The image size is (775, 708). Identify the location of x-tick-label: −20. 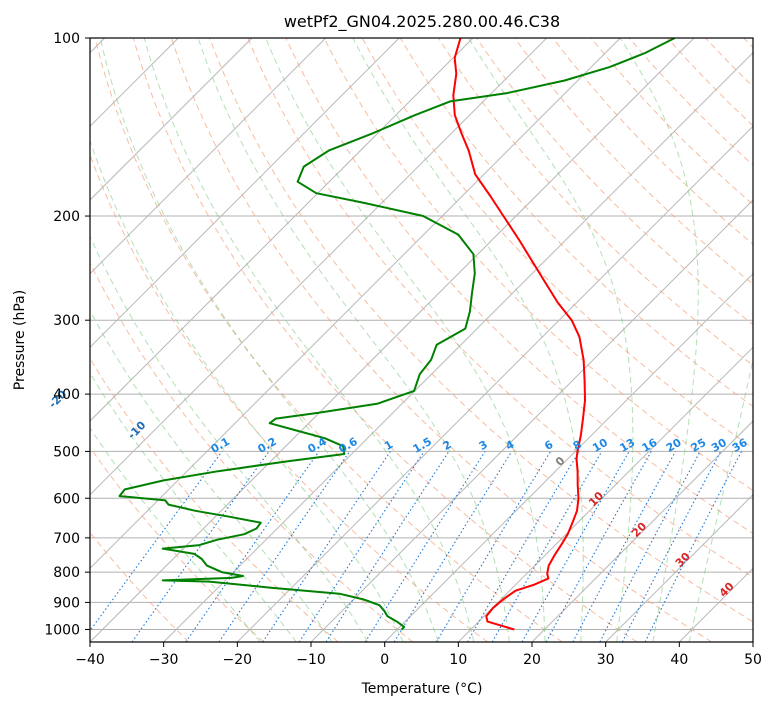
(238, 660).